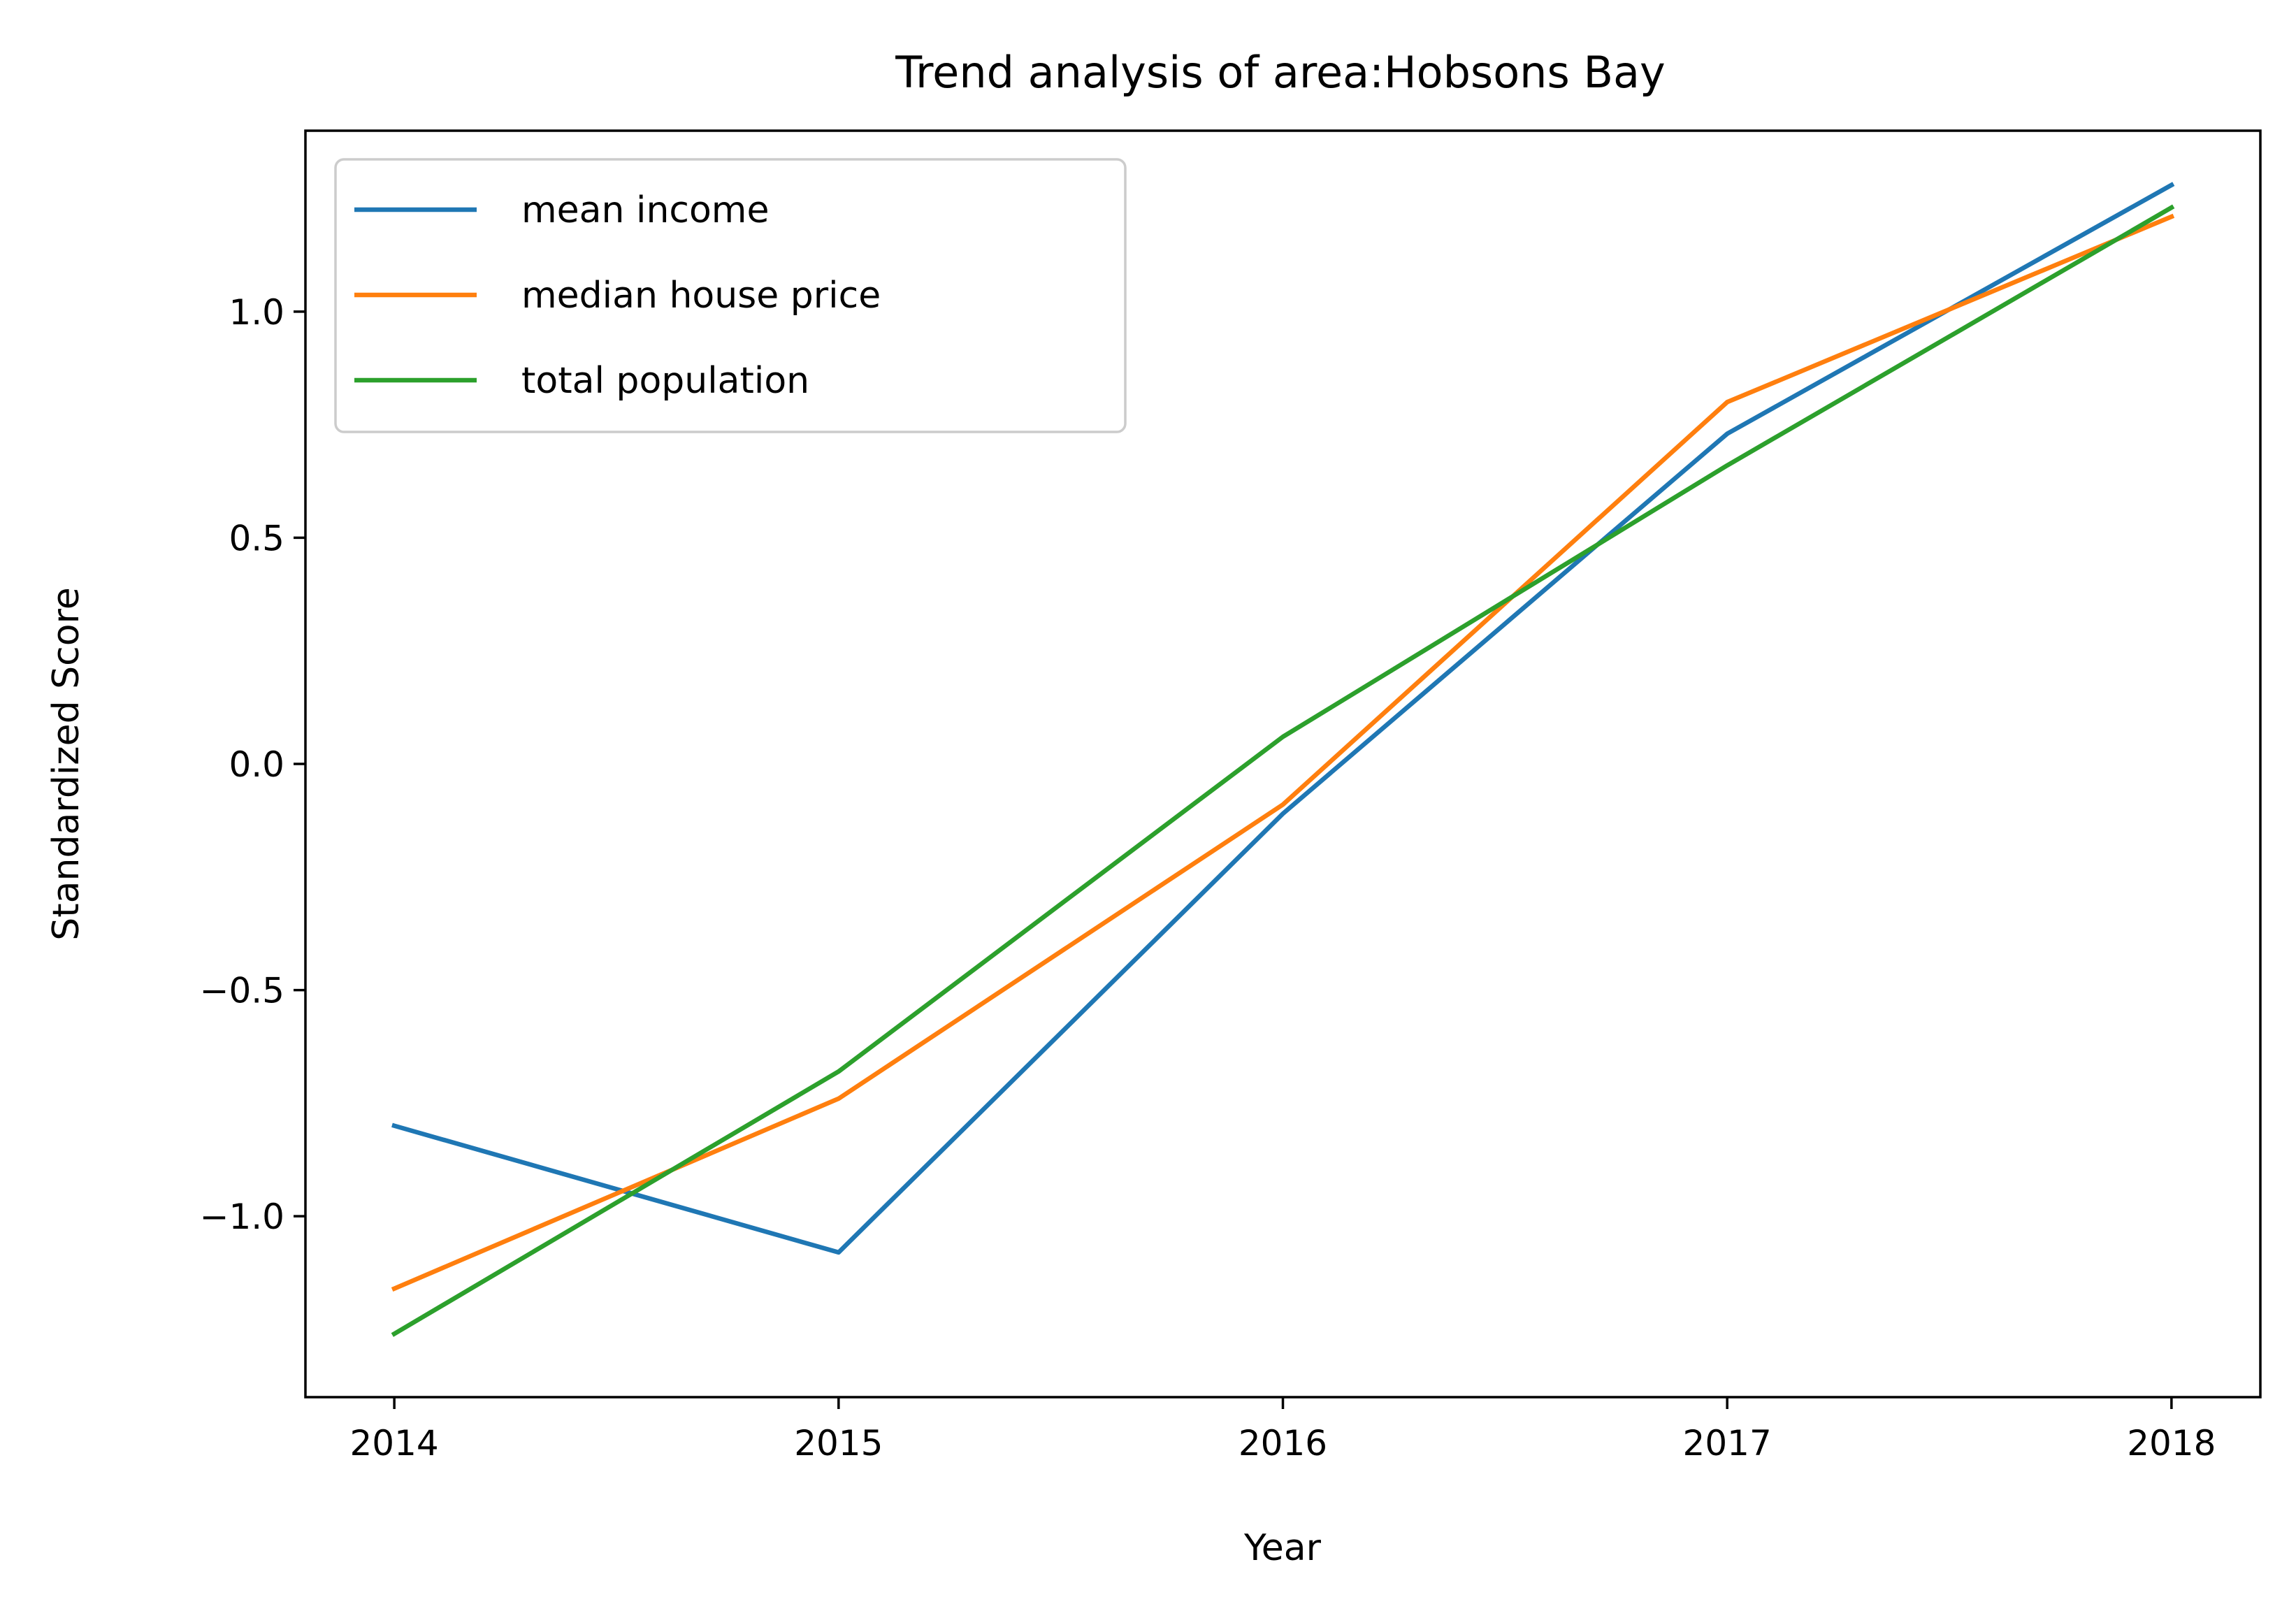 The width and height of the screenshot is (2296, 1618). I want to click on x-tick-label: 2016, so click(1283, 1443).